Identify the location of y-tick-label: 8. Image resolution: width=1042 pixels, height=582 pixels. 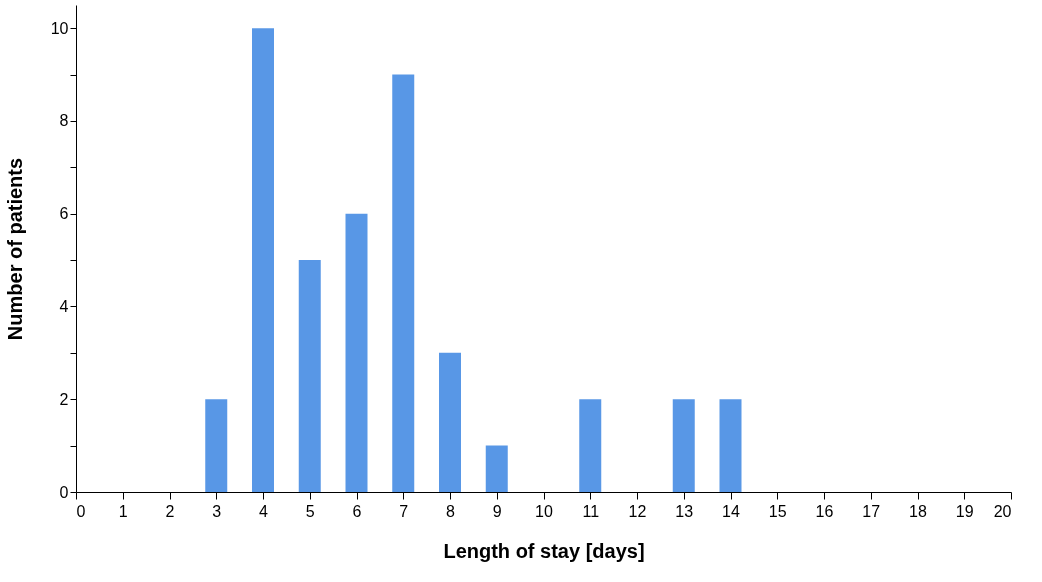
(64, 121).